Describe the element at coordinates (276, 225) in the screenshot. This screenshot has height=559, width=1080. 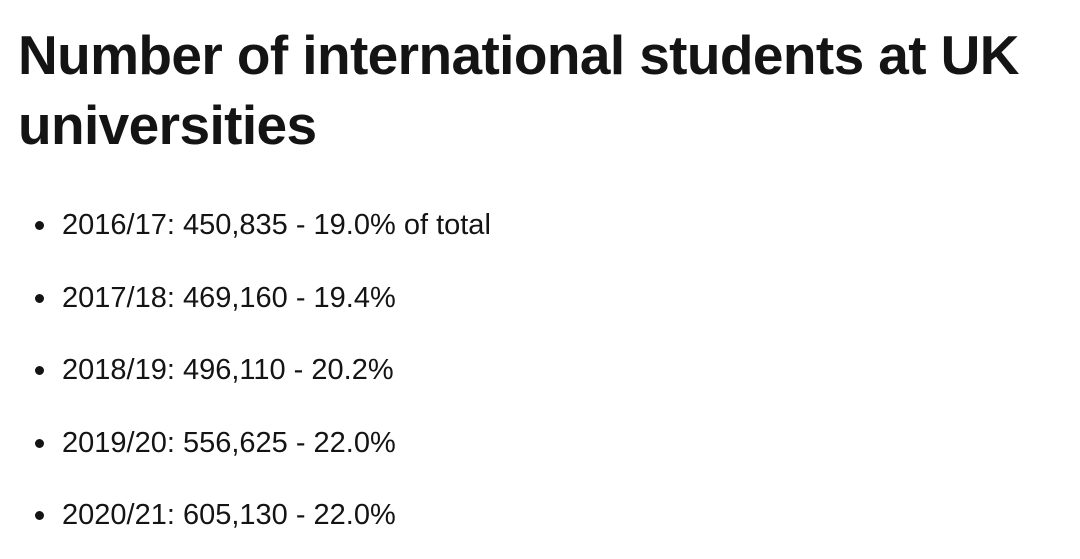
I see `item-text: 2016/17: 450,835 - 19.0% of total` at that location.